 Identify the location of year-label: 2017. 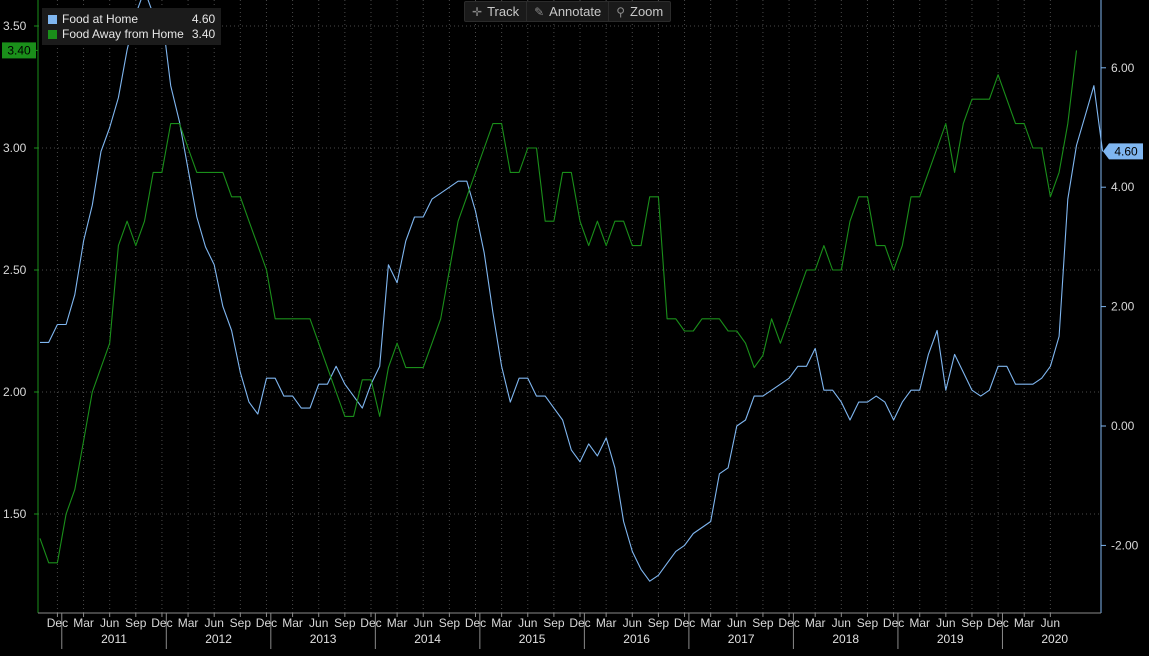
(741, 639).